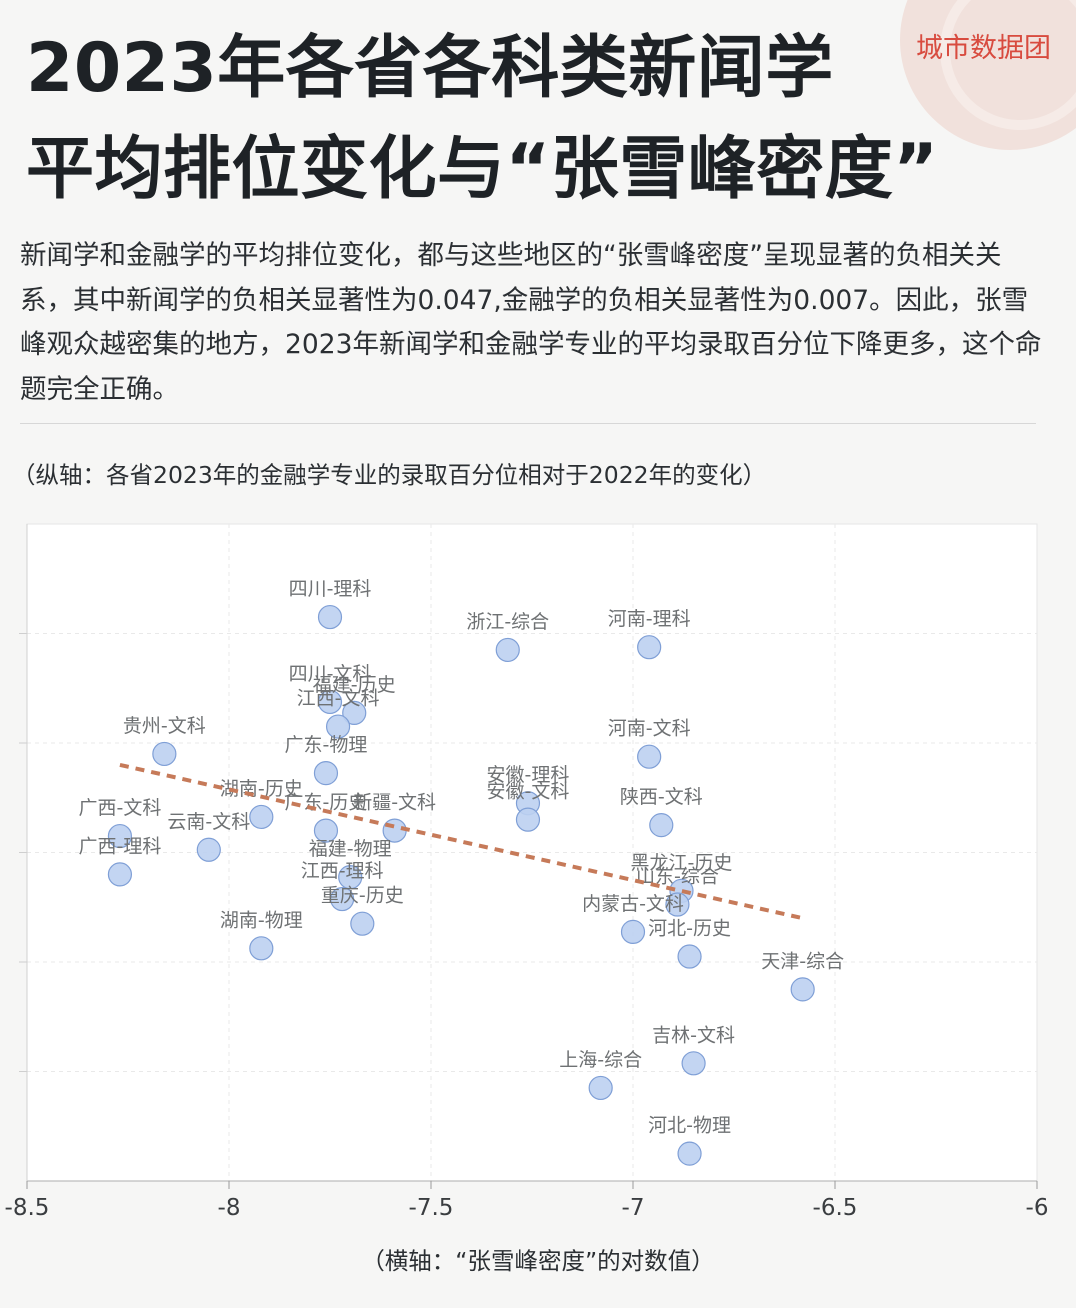  I want to click on point-label: 吉林-文科, so click(693, 1035).